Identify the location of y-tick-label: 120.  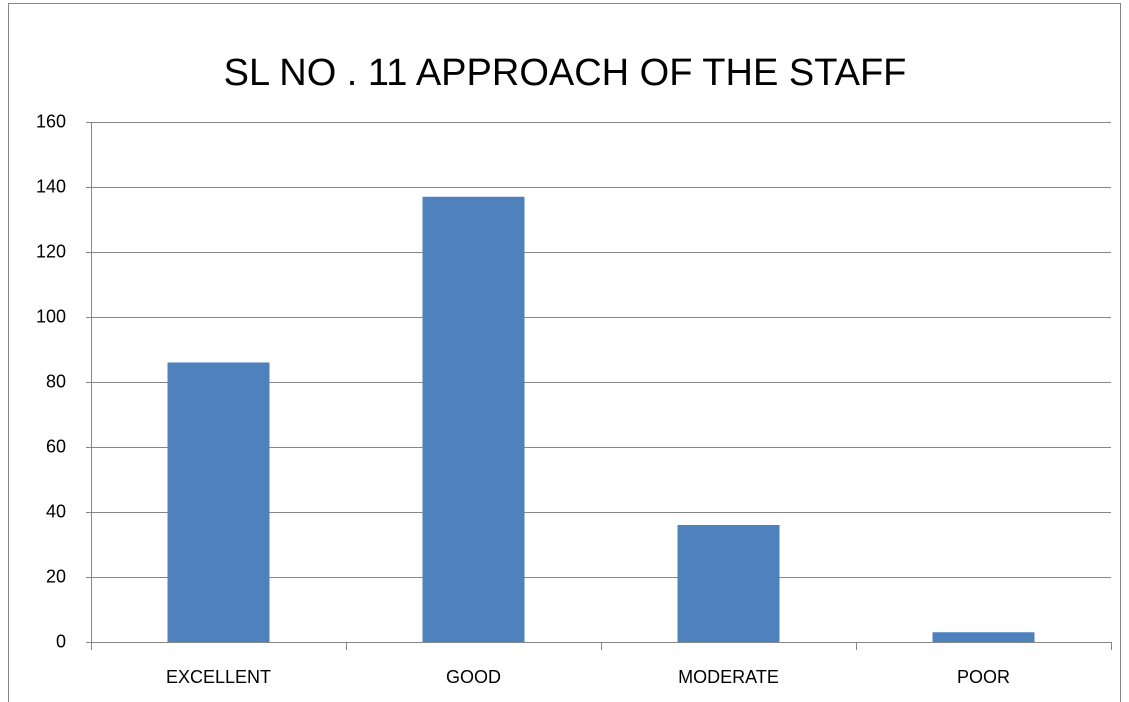
(51, 251).